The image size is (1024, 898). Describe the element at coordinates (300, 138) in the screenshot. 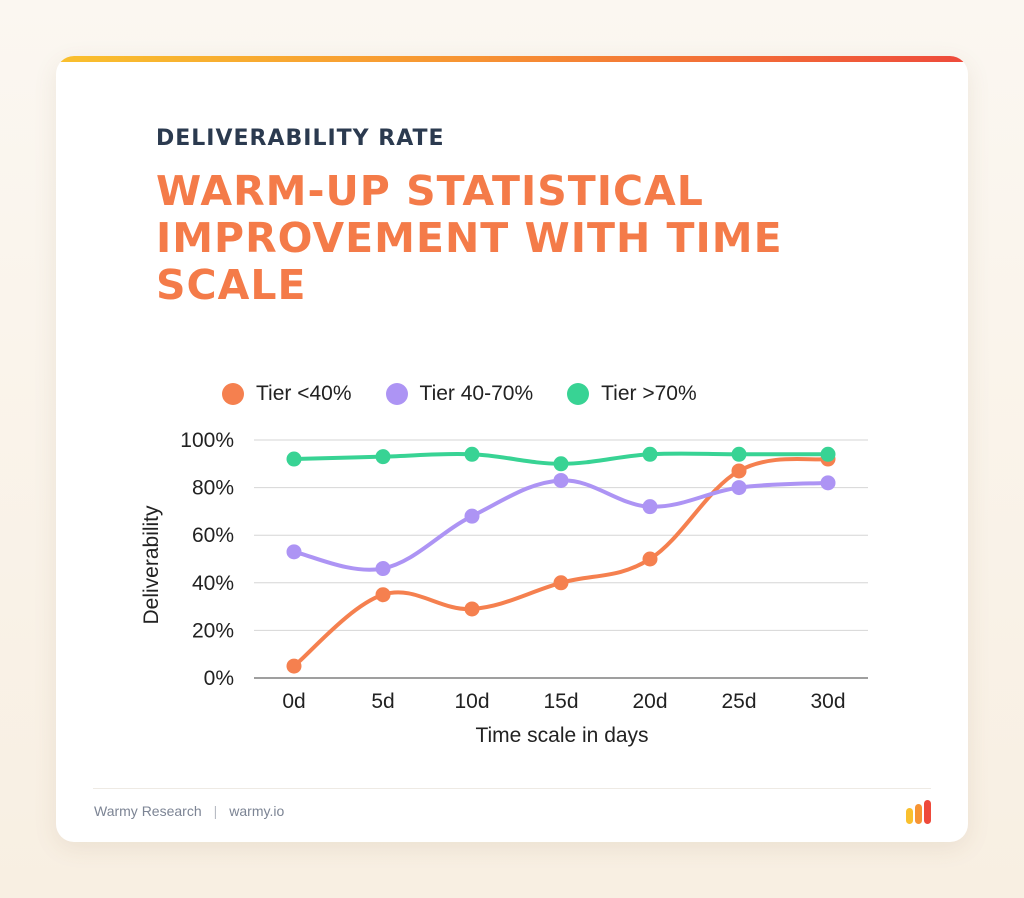

I see `chart-kicker: DELIVERABILITY RATE` at that location.